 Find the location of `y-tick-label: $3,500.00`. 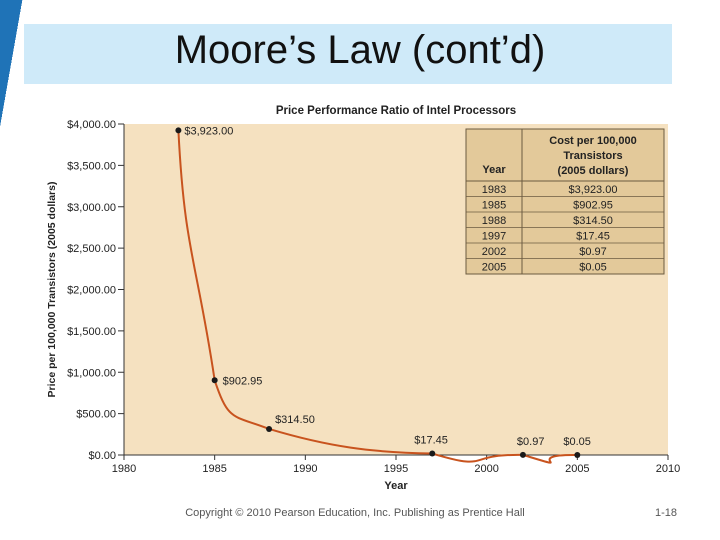

y-tick-label: $3,500.00 is located at coordinates (91, 166).